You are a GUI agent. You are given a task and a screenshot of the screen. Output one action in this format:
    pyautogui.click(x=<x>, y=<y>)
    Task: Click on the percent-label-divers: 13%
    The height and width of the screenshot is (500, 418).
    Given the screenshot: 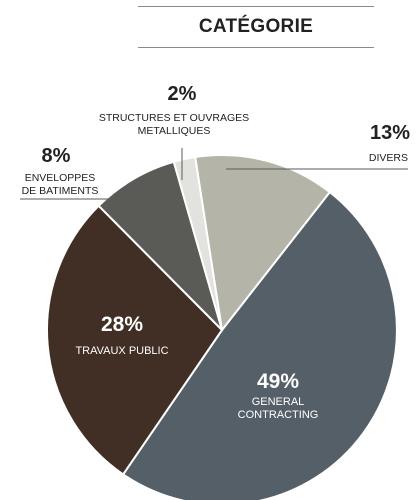 What is the action you would take?
    pyautogui.click(x=390, y=133)
    